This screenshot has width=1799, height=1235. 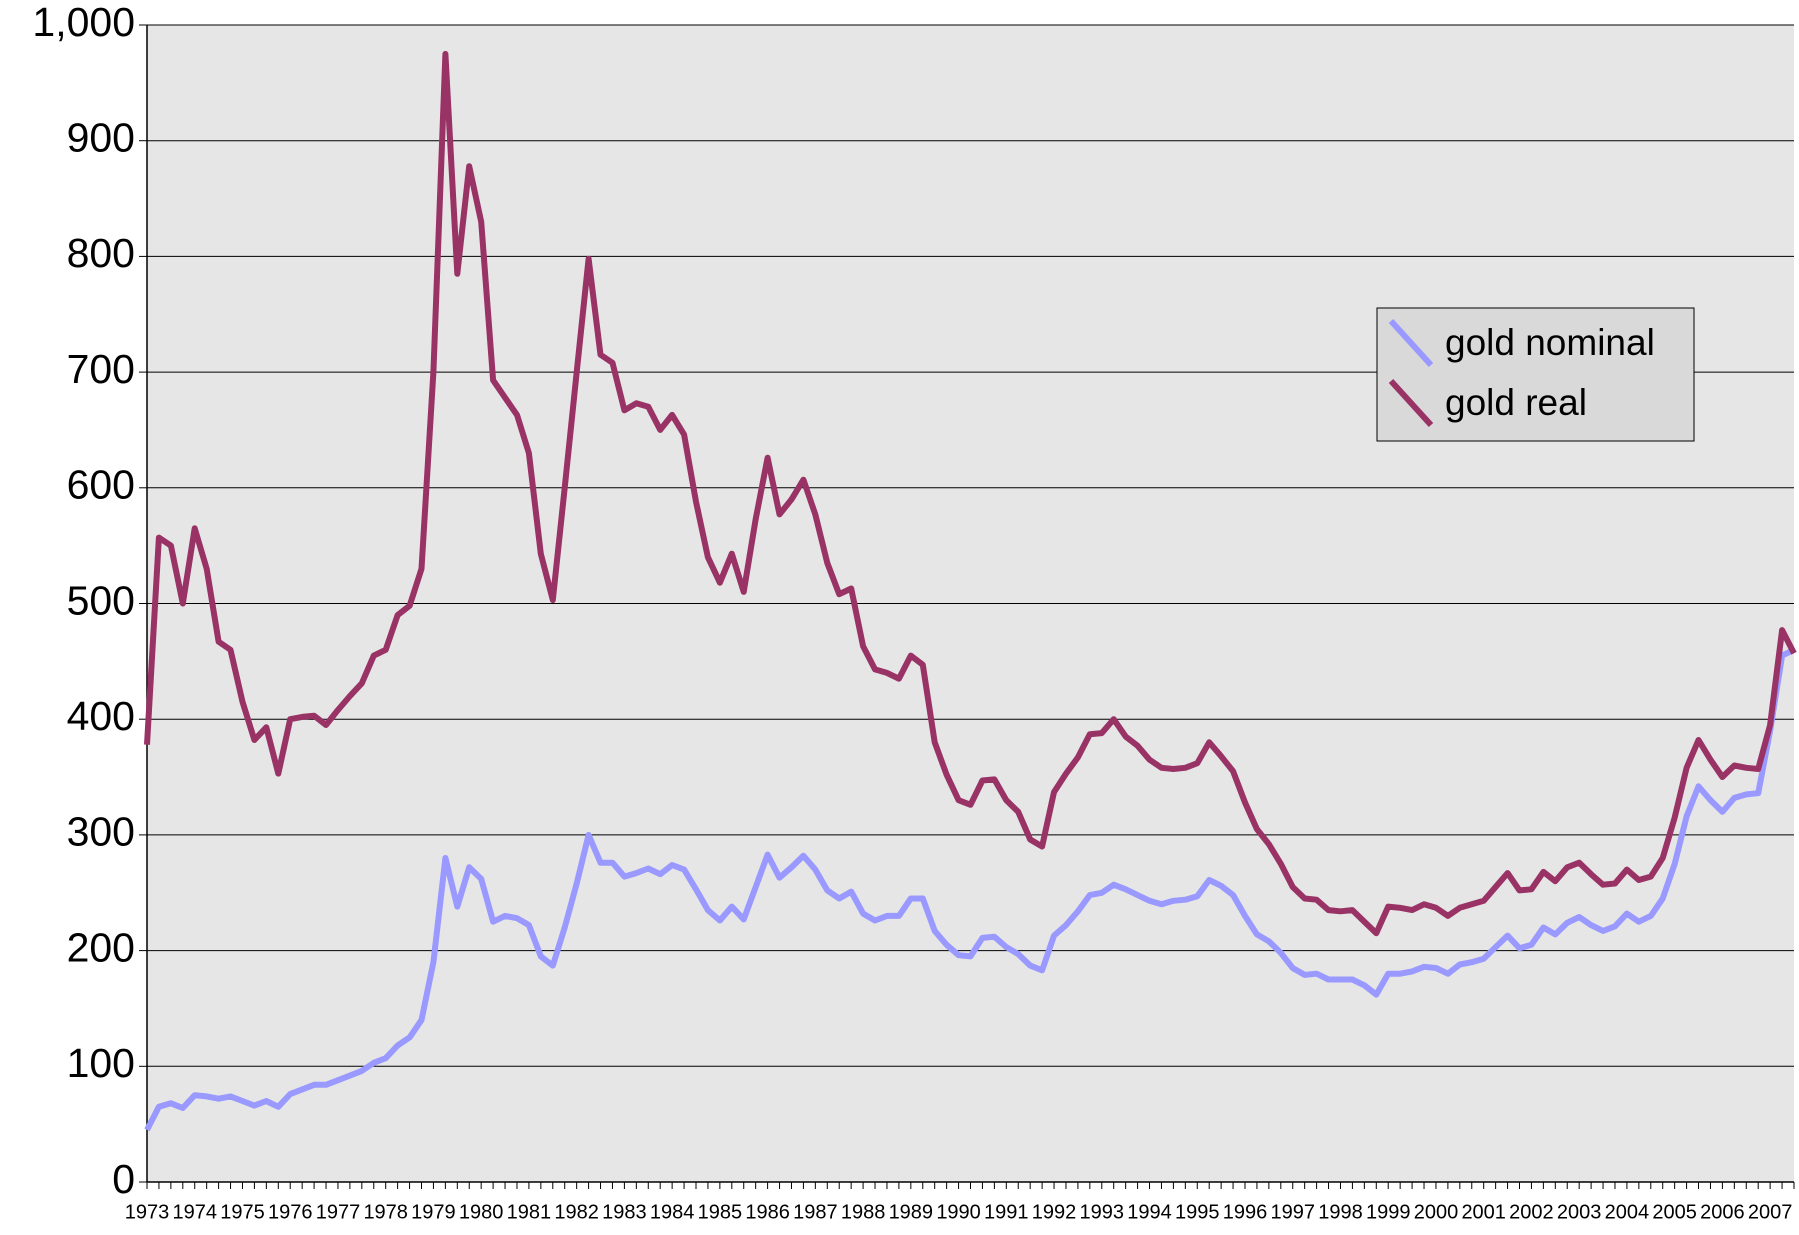 What do you see at coordinates (101, 138) in the screenshot?
I see `y-tick-label: 900` at bounding box center [101, 138].